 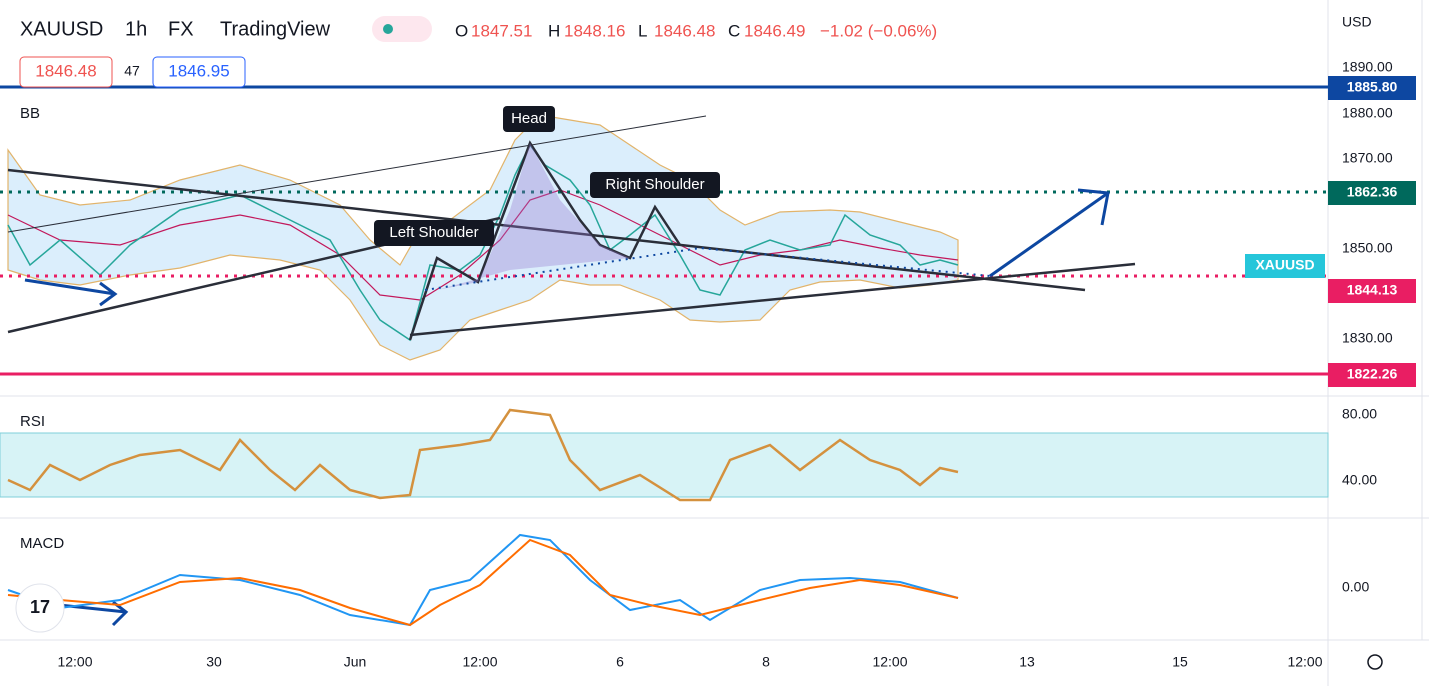 I want to click on current-tag: 1844.13, so click(x=1372, y=290).